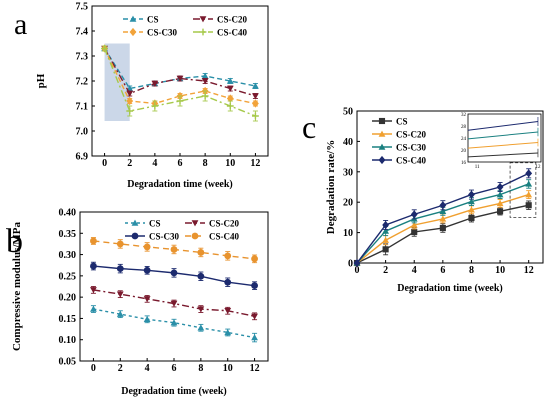 This screenshot has width=550, height=403. What do you see at coordinates (331, 187) in the screenshot?
I see `y-axis-label: Degradation rate/%` at bounding box center [331, 187].